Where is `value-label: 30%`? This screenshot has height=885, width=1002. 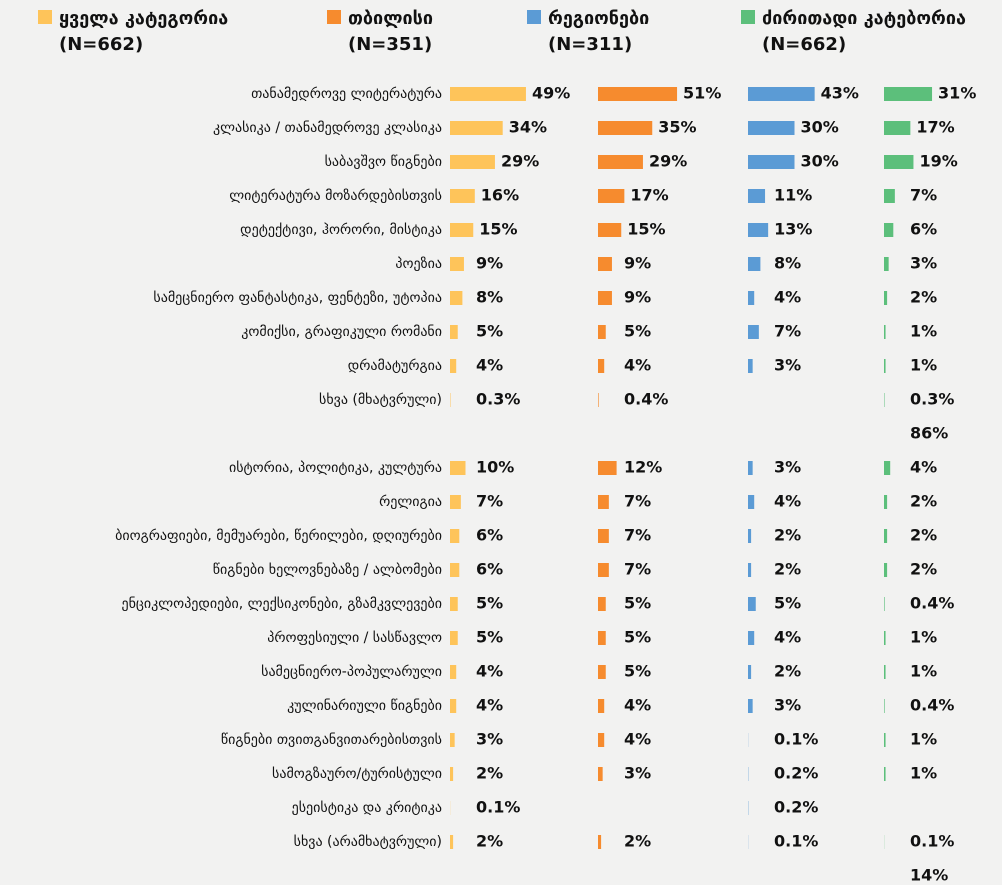
value-label: 30% is located at coordinates (820, 161).